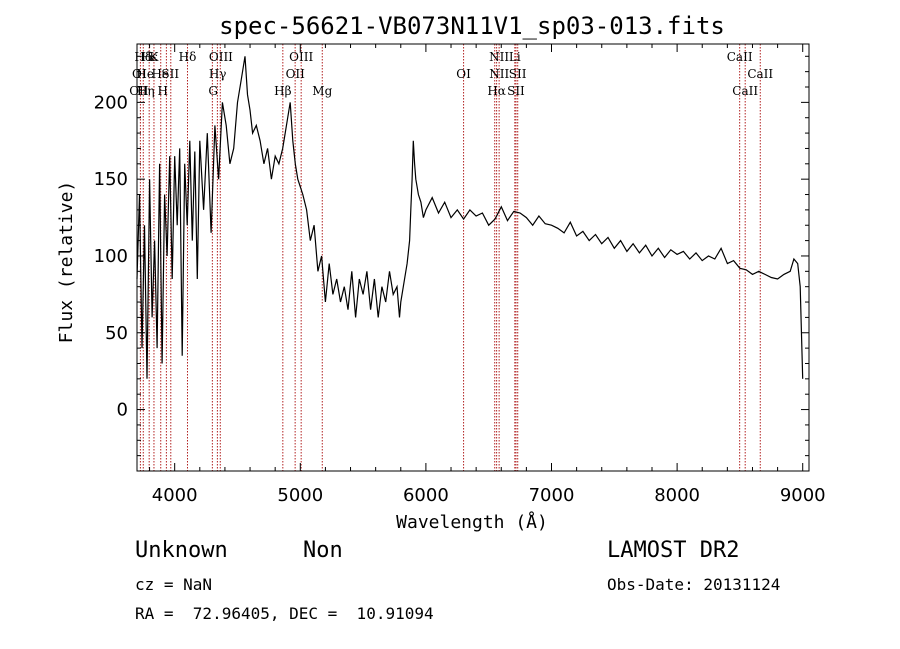  I want to click on line-label-10: Hδ, so click(188, 57).